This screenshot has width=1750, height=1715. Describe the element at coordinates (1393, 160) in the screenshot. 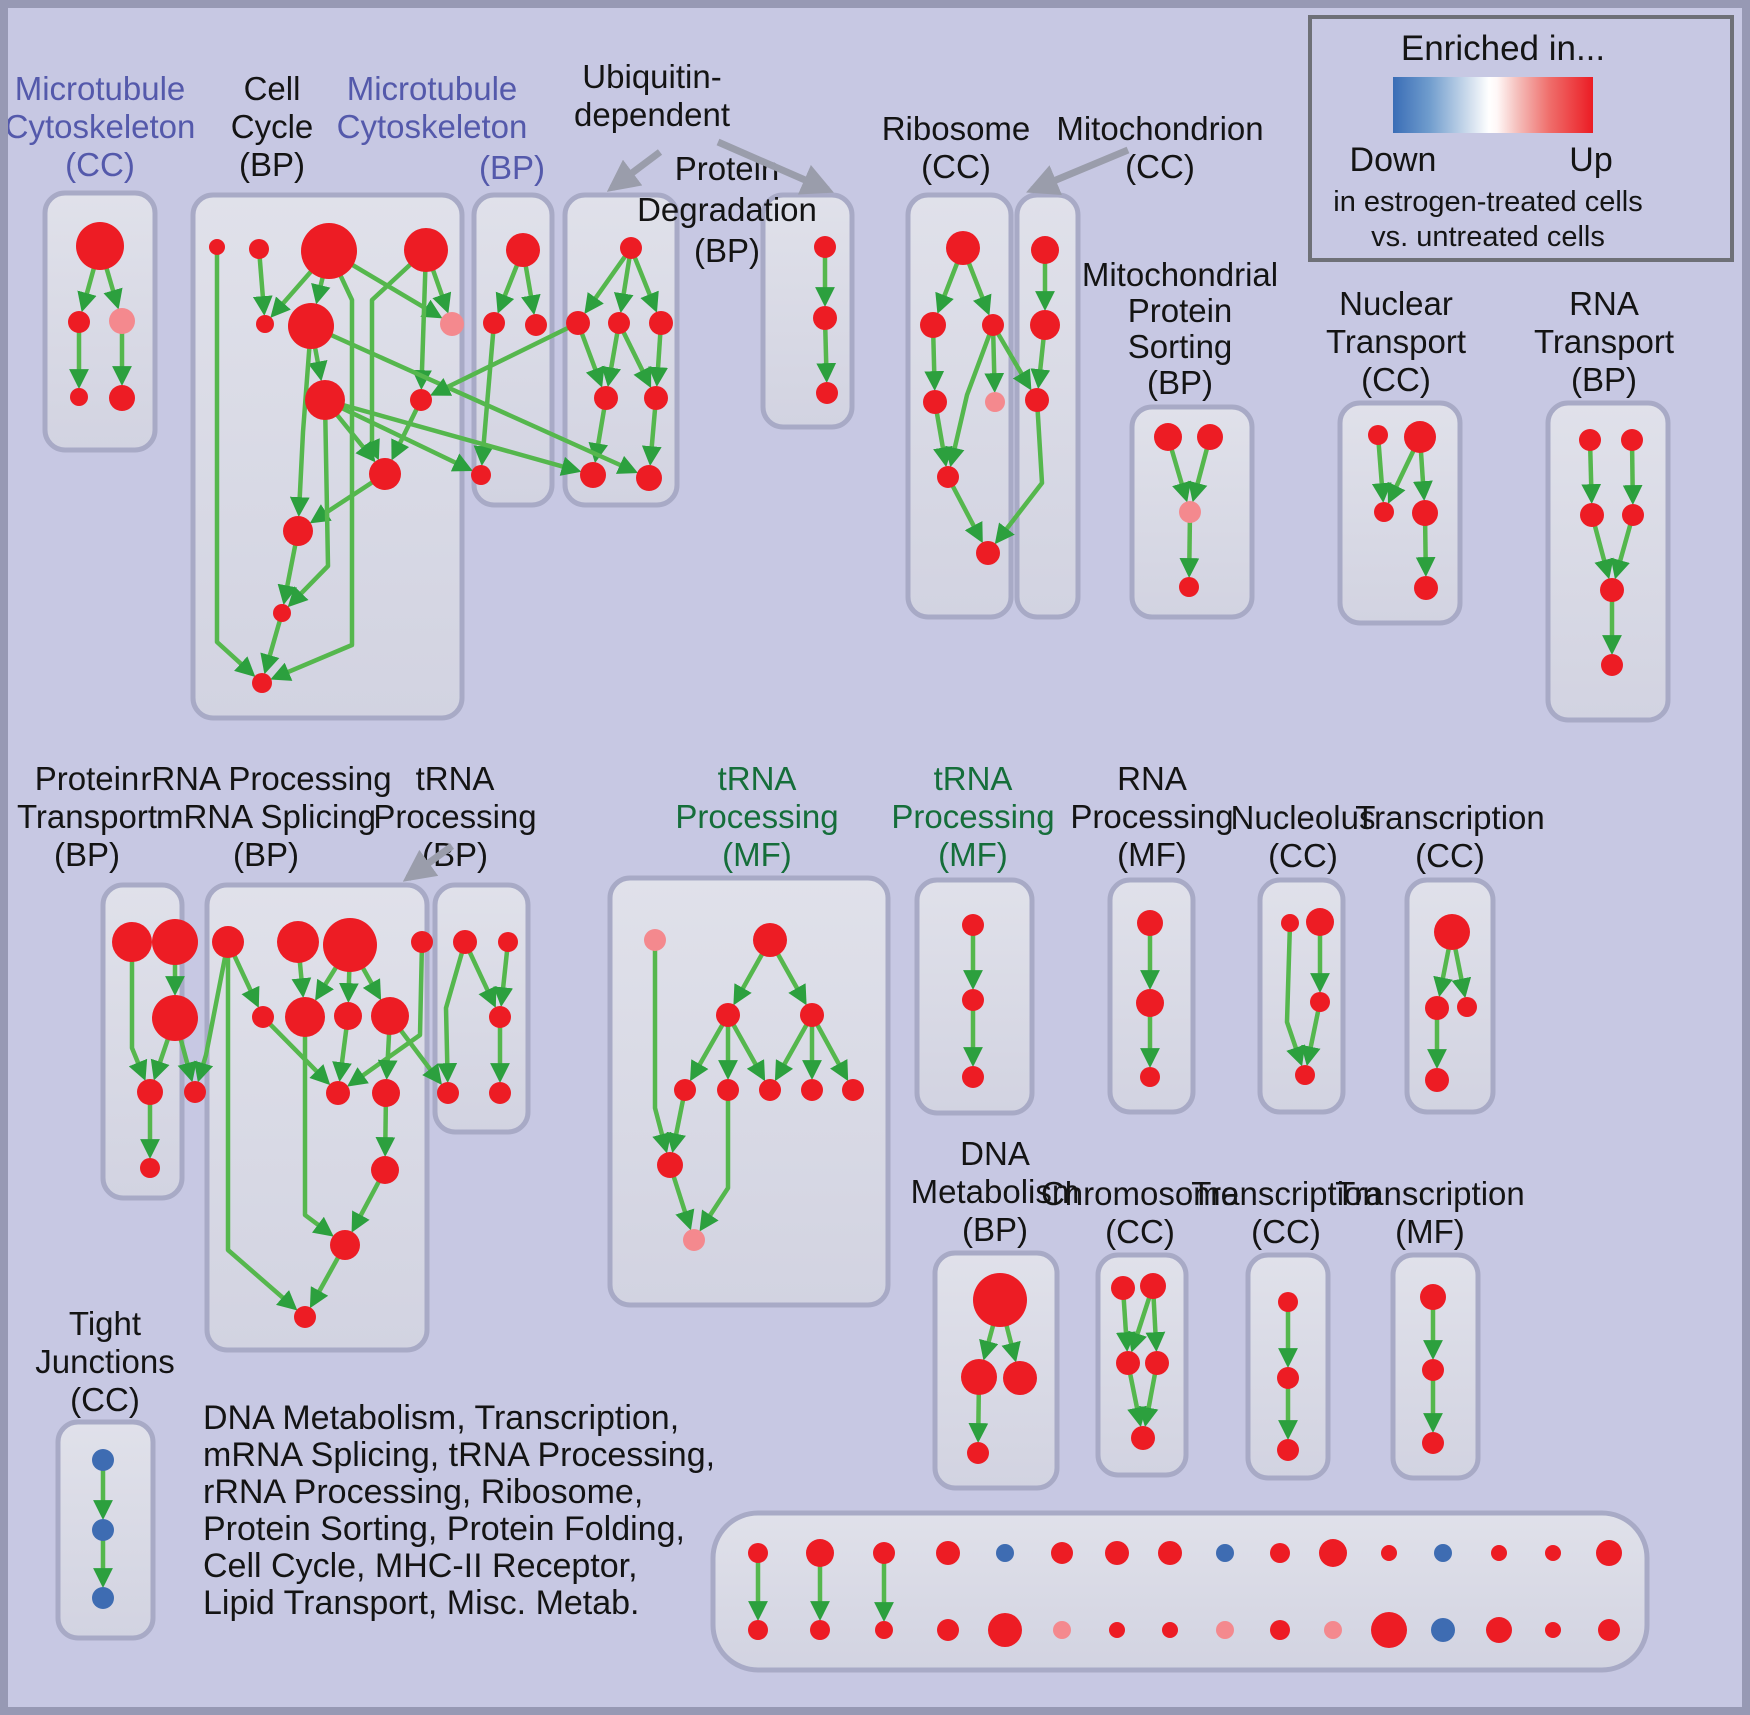

I see `legend-down-label: Down` at that location.